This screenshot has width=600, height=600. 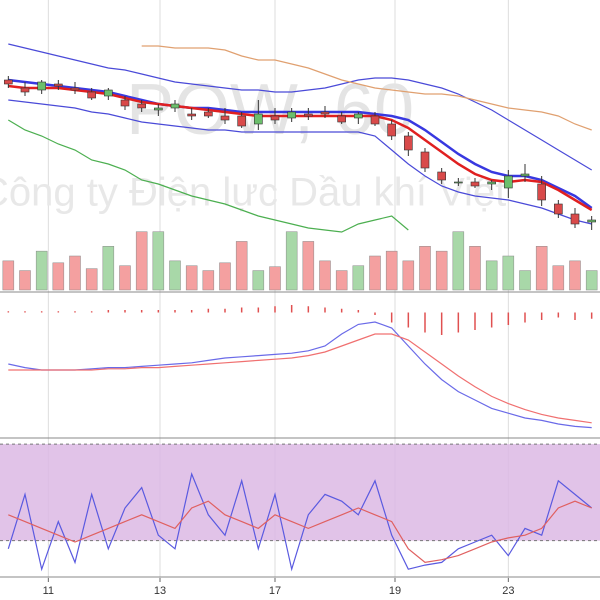 What do you see at coordinates (253, 193) in the screenshot?
I see `watermark-subtitle: Công ty Điện lực Dầu khí Việt` at bounding box center [253, 193].